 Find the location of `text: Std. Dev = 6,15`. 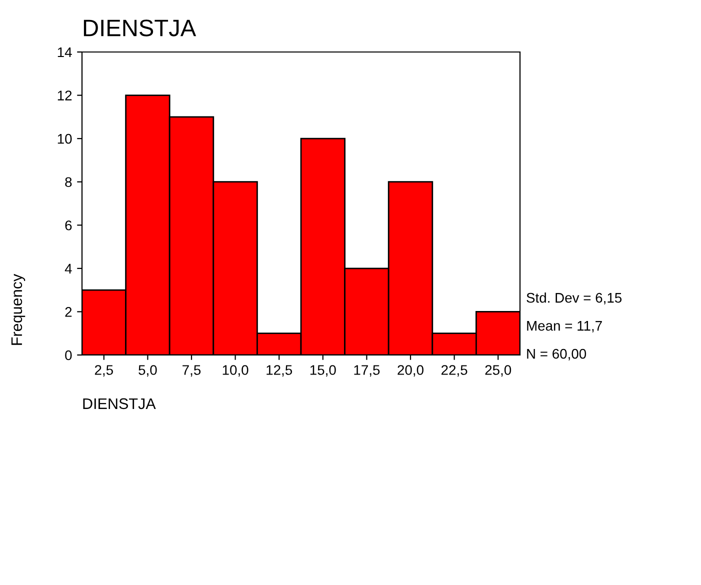

text: Std. Dev = 6,15 is located at coordinates (574, 298).